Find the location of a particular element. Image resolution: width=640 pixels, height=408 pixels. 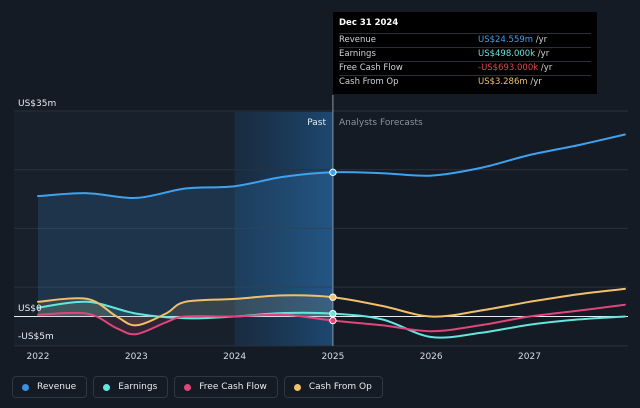

legend-label: Earnings is located at coordinates (138, 387).